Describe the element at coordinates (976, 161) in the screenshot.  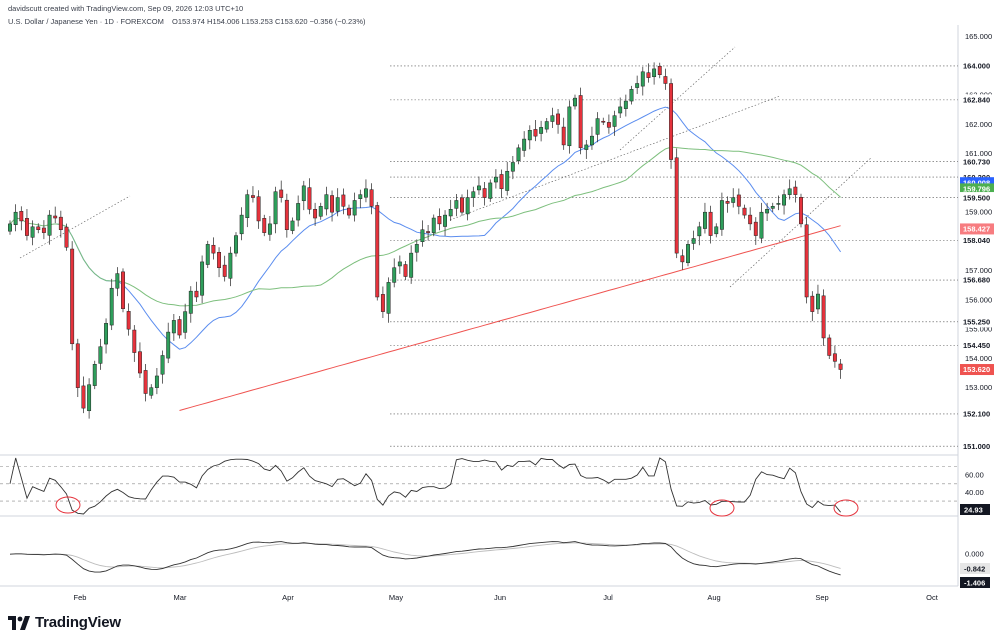
I see `price-tag-label: 160.730` at that location.